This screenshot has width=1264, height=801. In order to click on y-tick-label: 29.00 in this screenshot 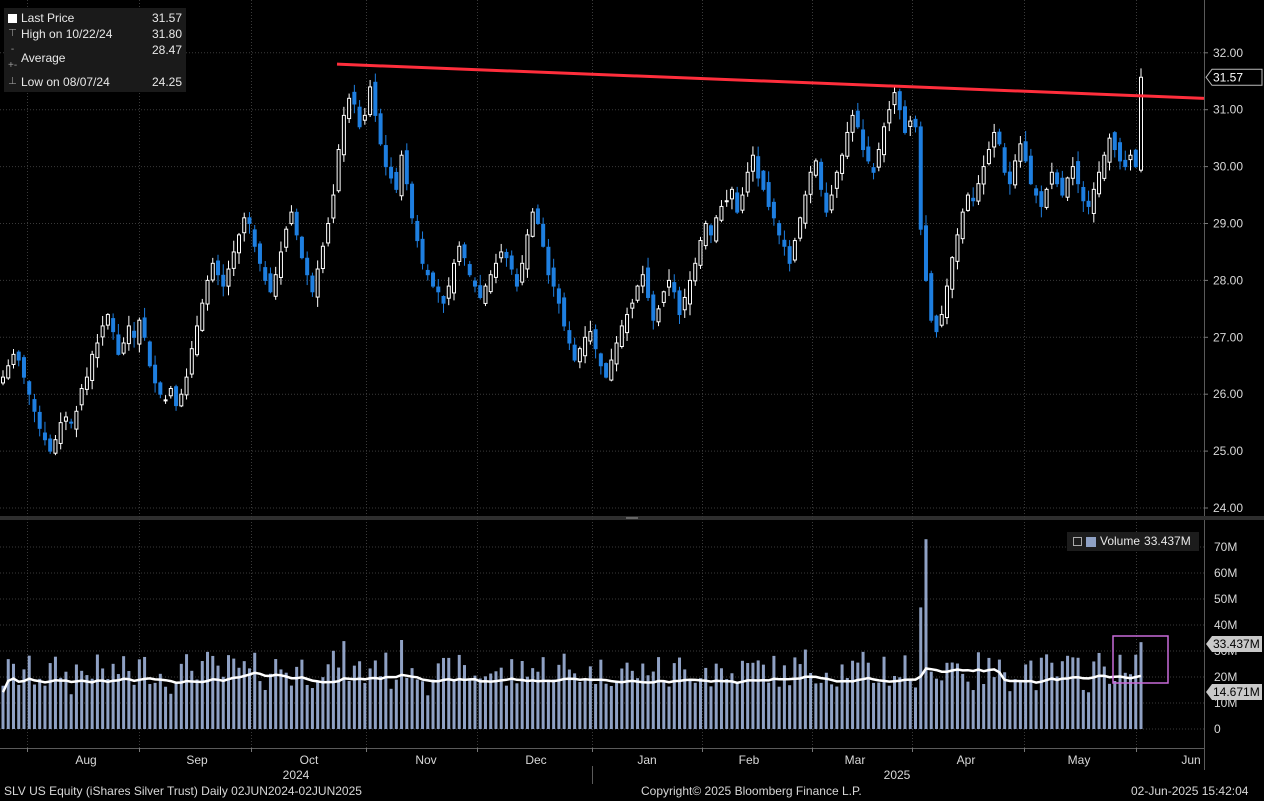, I will do `click(1228, 224)`.